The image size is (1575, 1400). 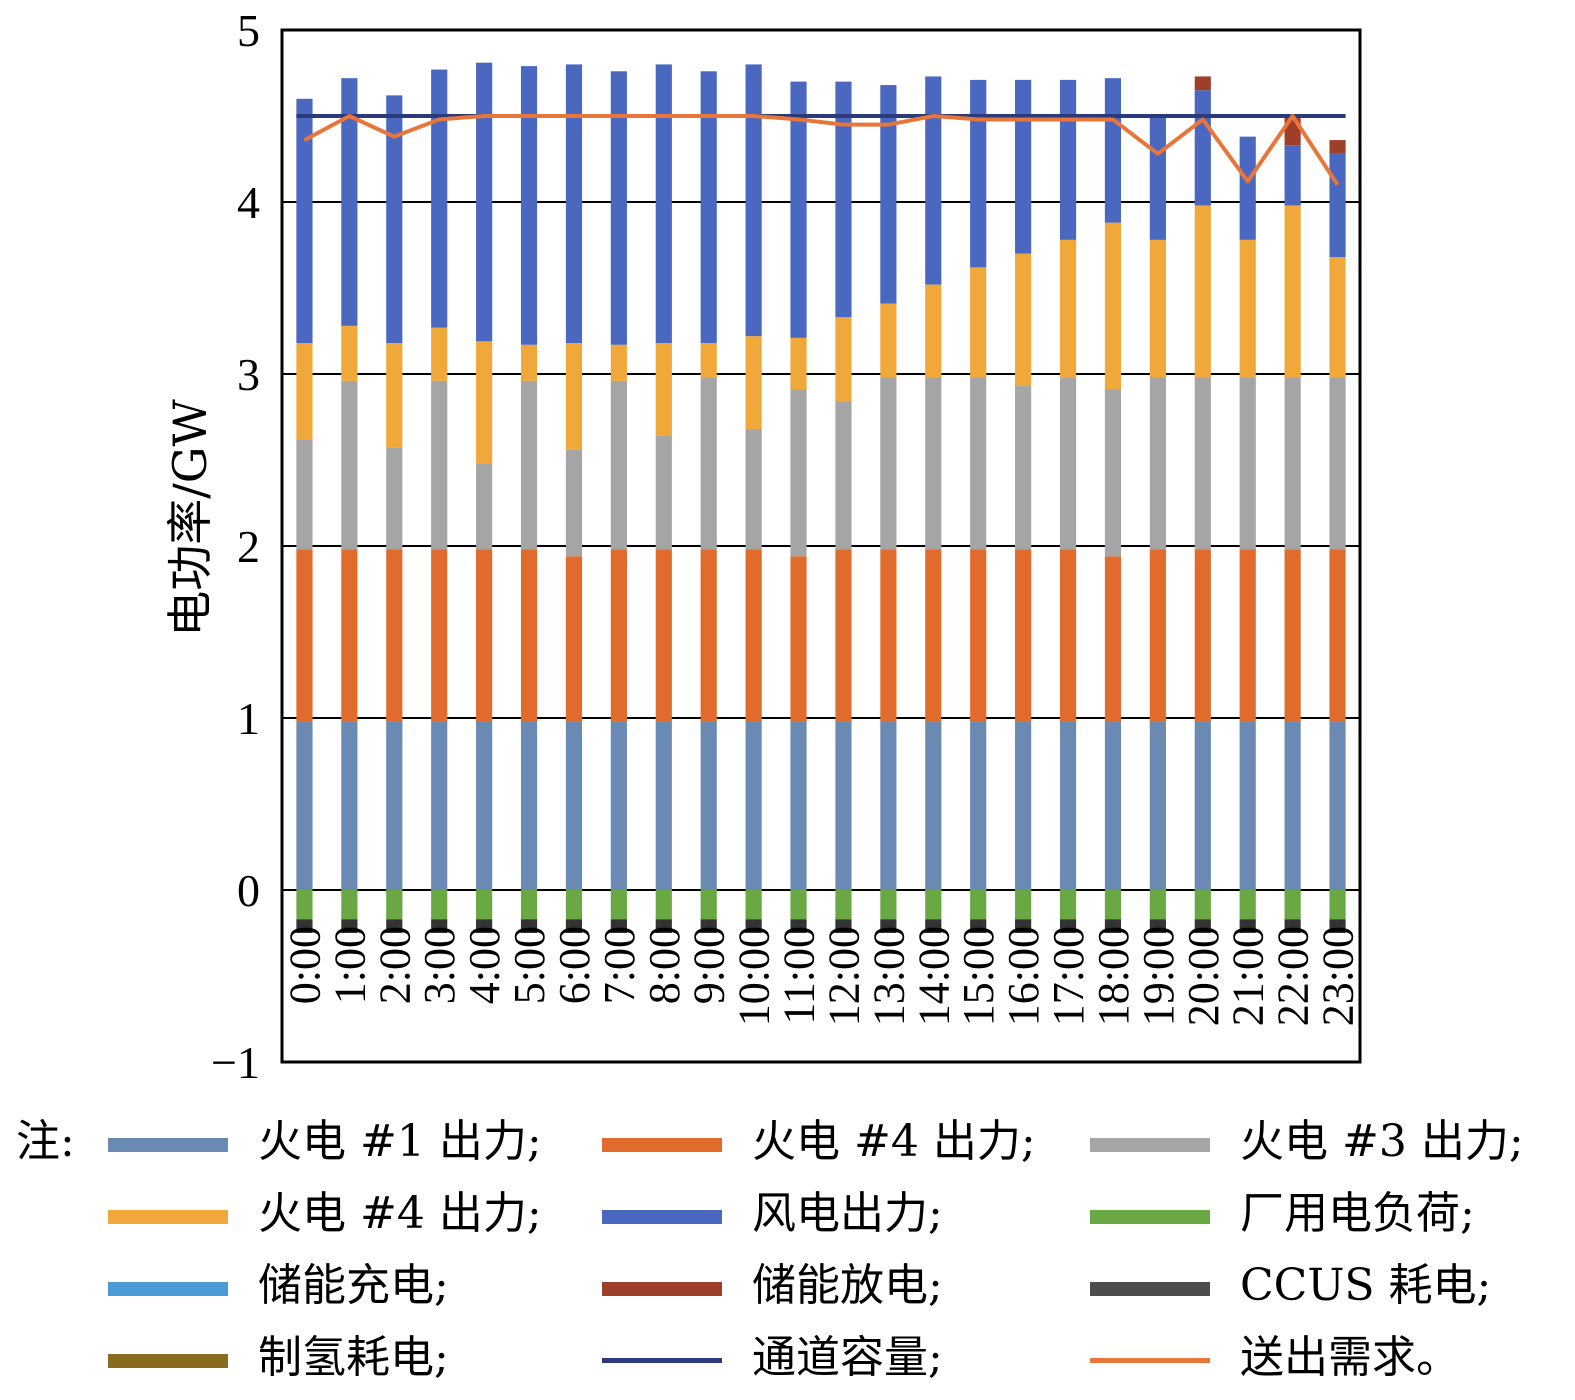 I want to click on legend-item: 火电 #3 出力;, so click(x=1325, y=1142).